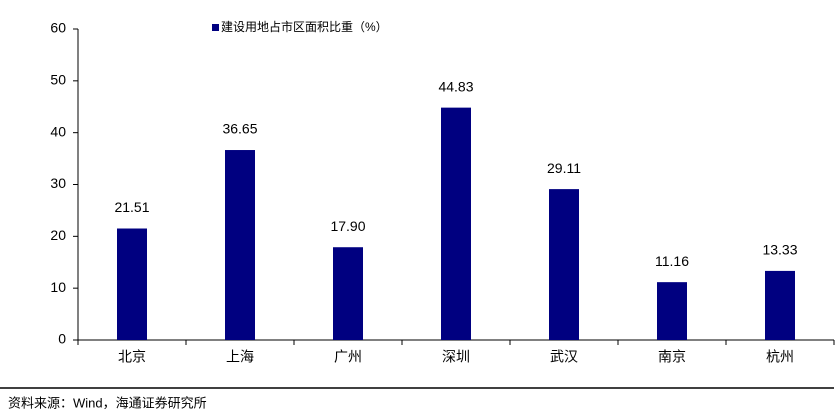  I want to click on value-label: 21.51, so click(131, 207).